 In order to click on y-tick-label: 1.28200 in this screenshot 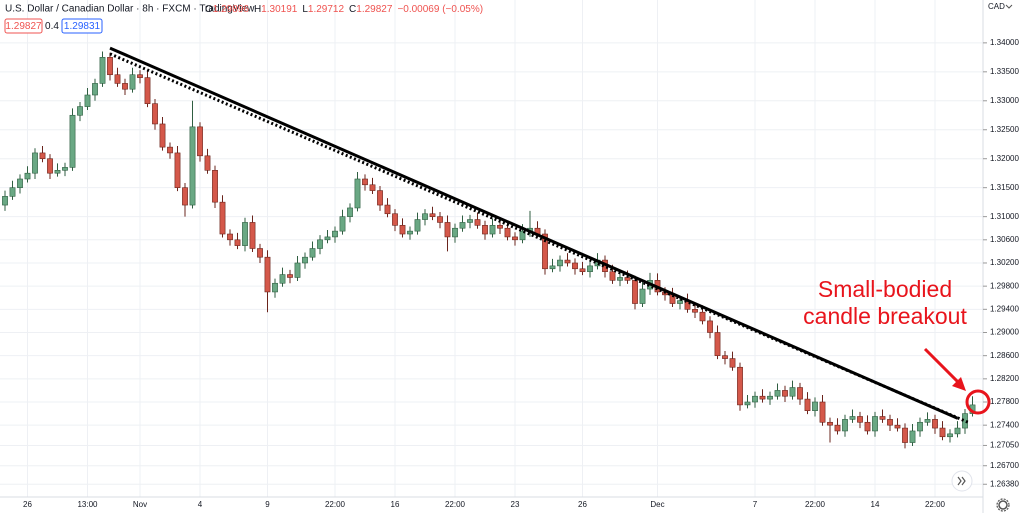, I will do `click(1004, 378)`.